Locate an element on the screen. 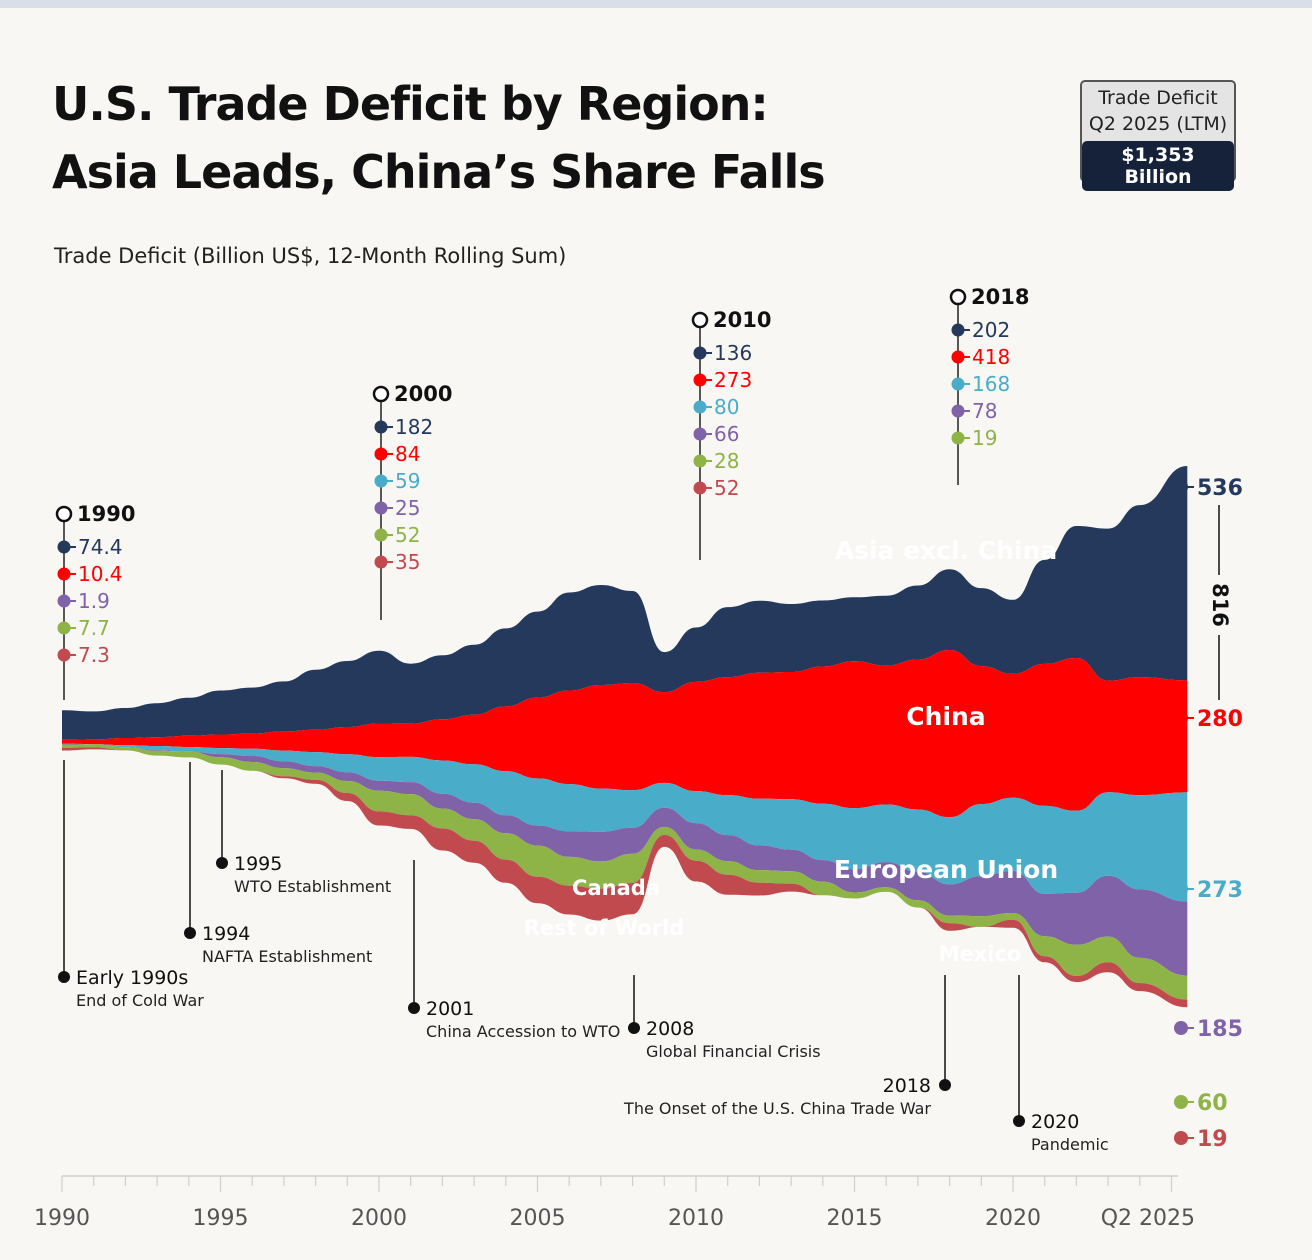  end-label-rest-of-world: 19 is located at coordinates (1201, 1139).